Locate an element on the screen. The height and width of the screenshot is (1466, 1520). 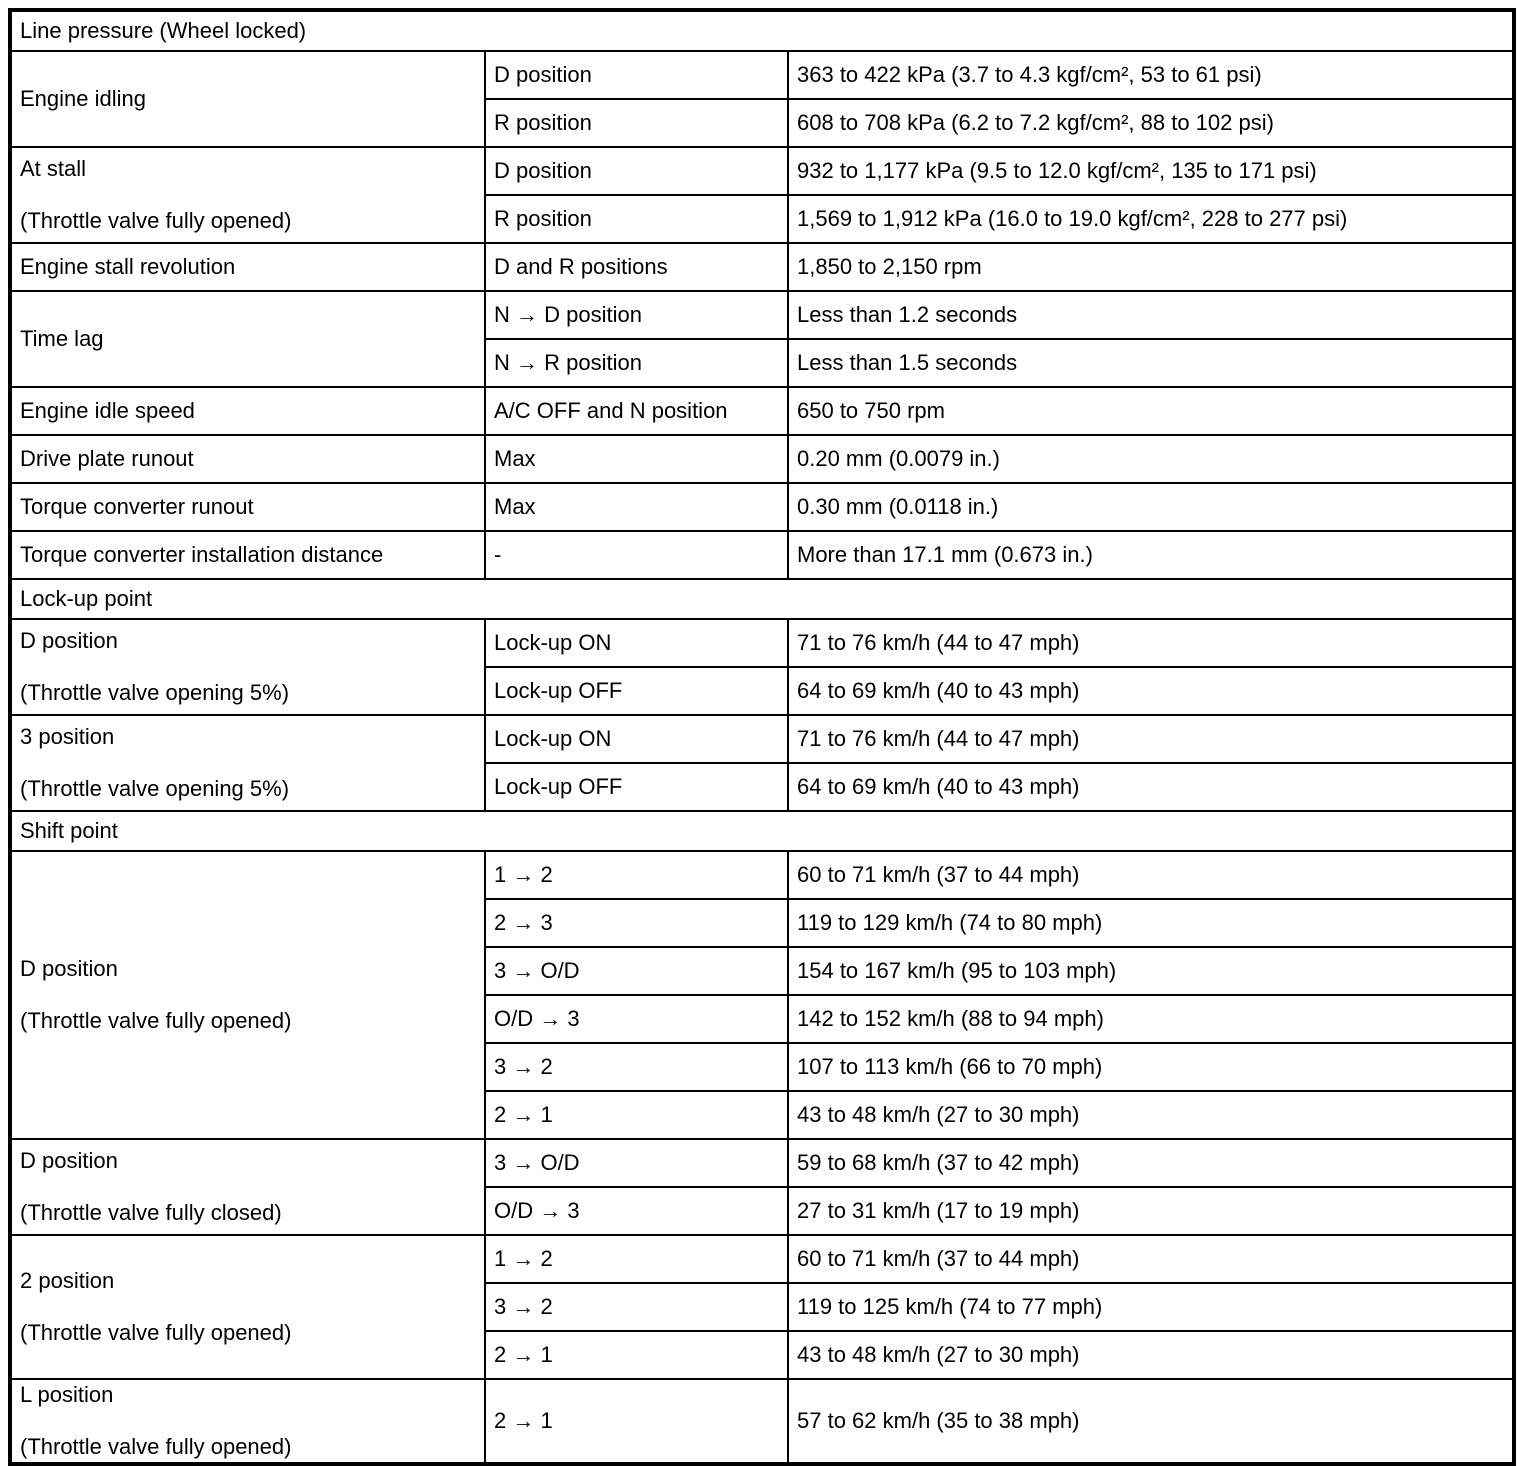
value-cell: 57 to 62 km/h (35 to 38 mph) is located at coordinates (1151, 1421).